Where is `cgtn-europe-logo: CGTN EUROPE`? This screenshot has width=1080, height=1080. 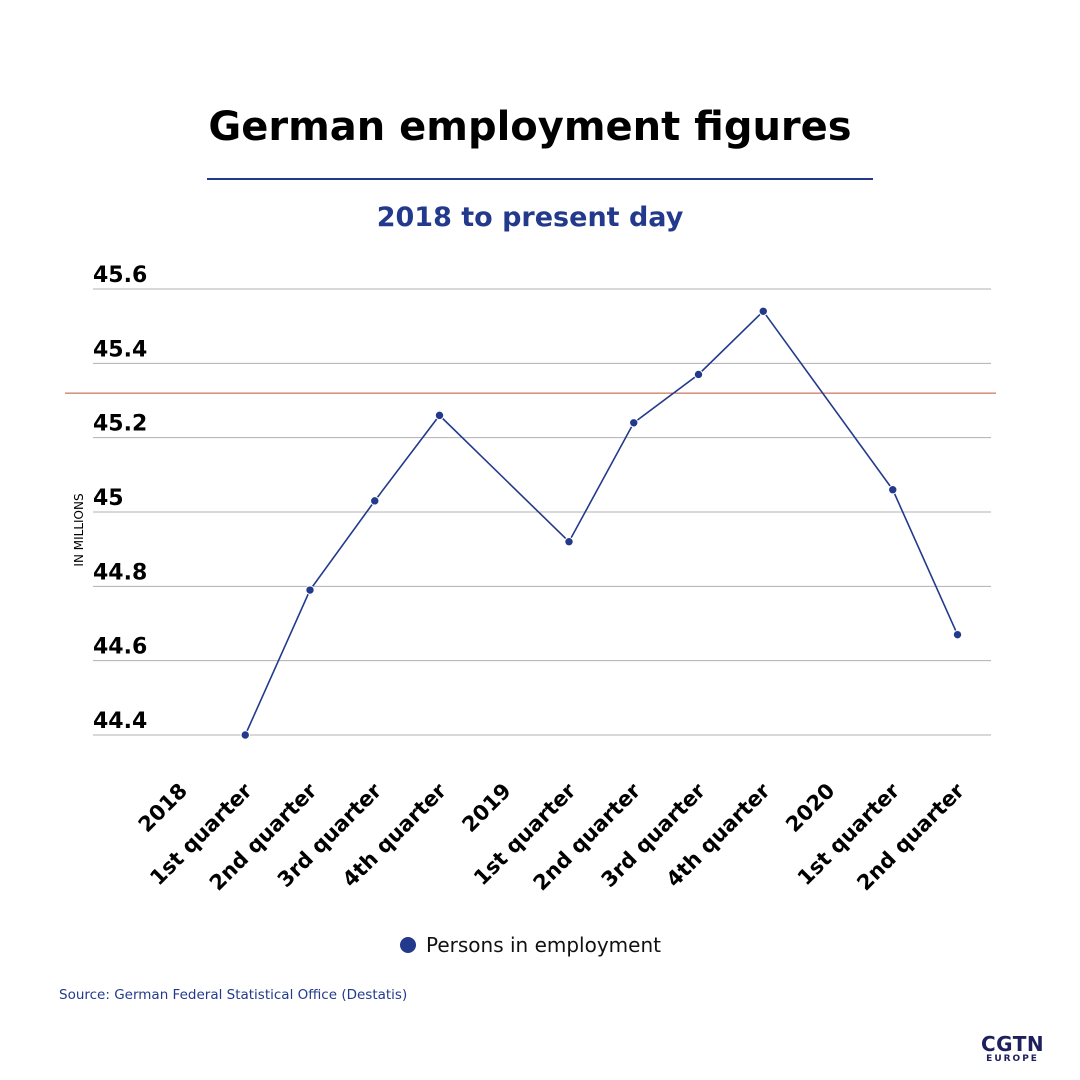 cgtn-europe-logo: CGTN EUROPE is located at coordinates (1012, 1049).